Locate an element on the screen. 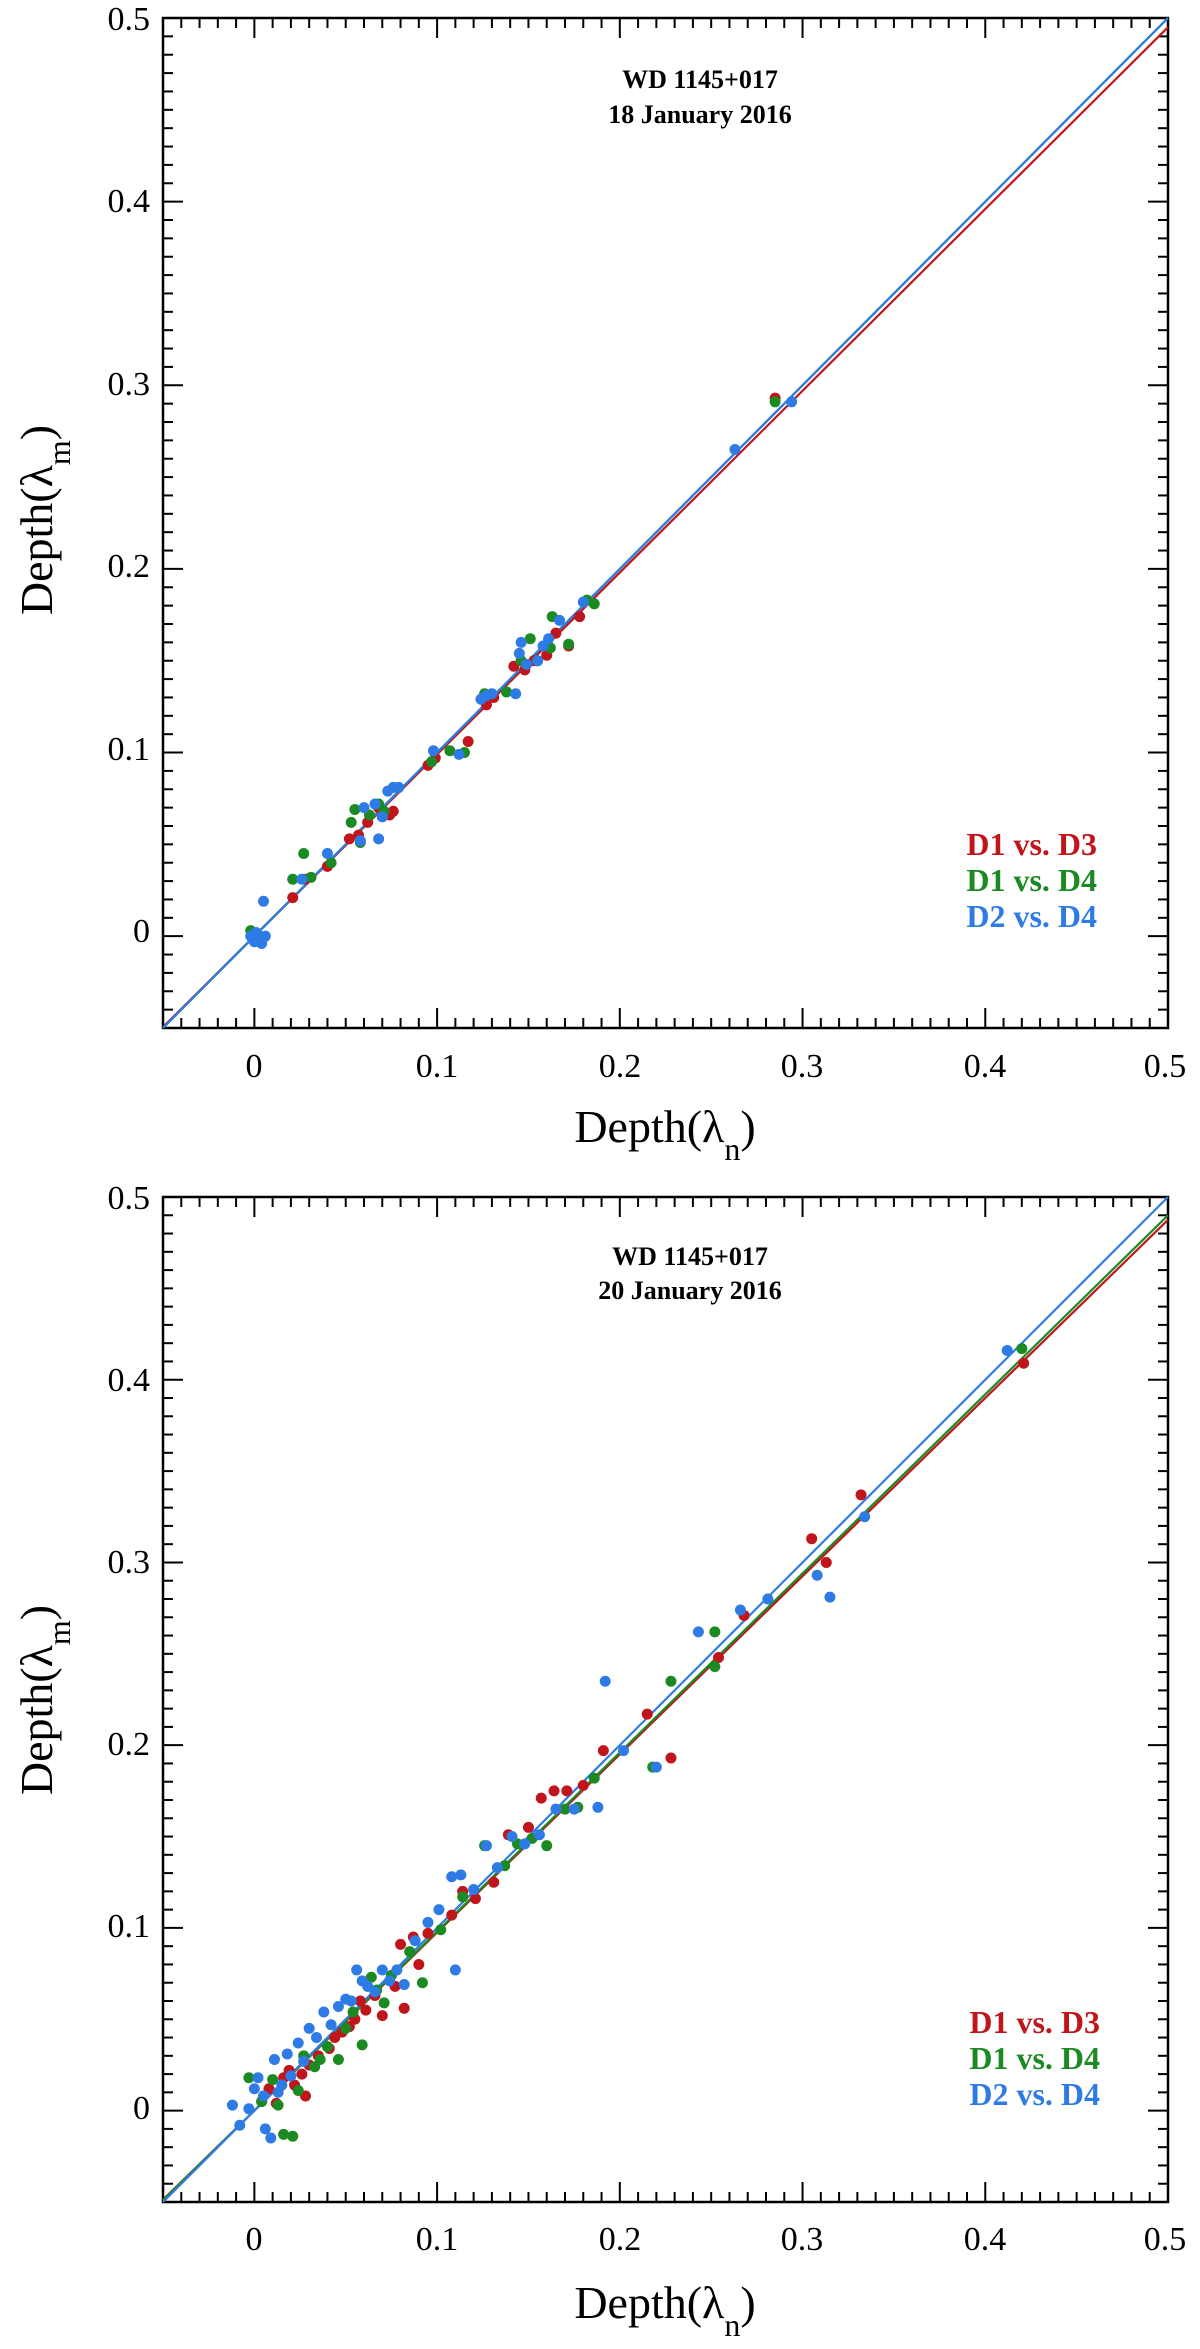 The width and height of the screenshot is (1200, 2349). y-tick-label: 0.4 is located at coordinates (129, 201).